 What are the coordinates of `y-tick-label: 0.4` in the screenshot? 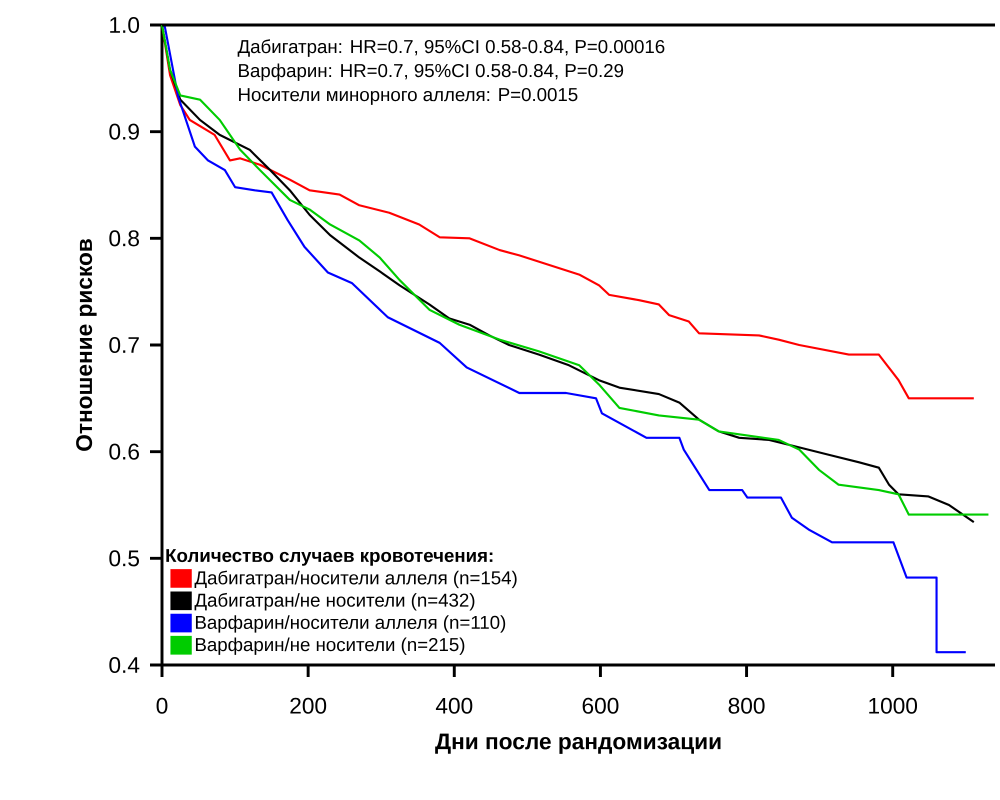 It's located at (124, 665).